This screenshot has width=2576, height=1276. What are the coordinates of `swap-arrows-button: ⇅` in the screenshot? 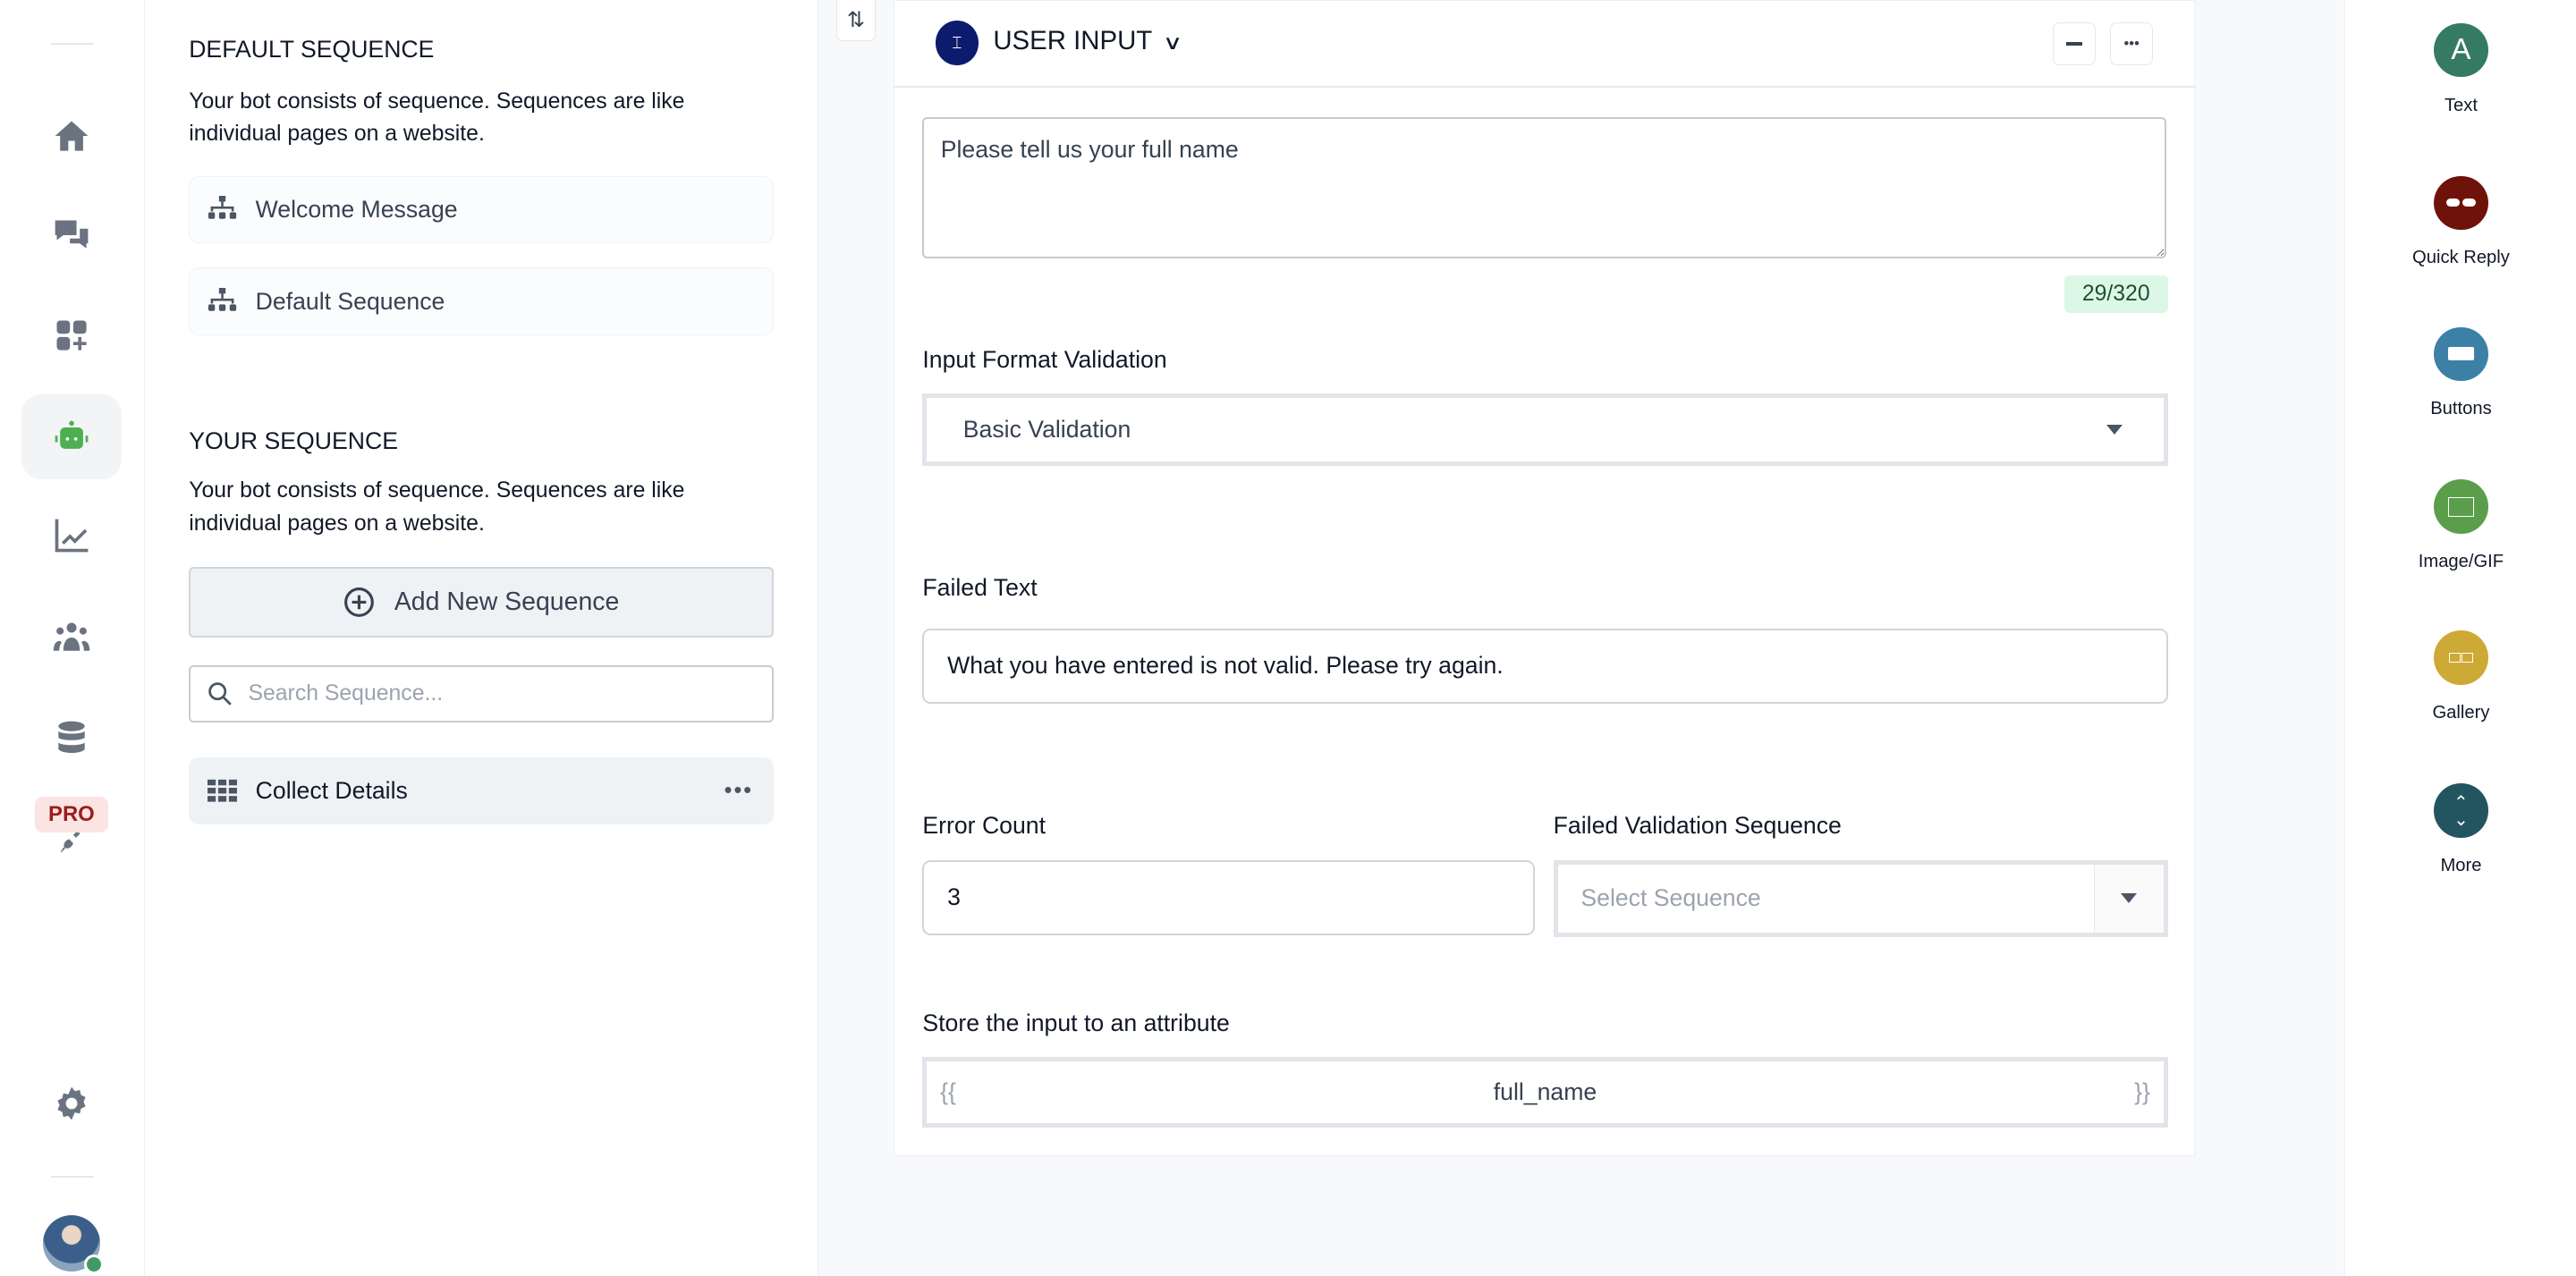 It's located at (855, 20).